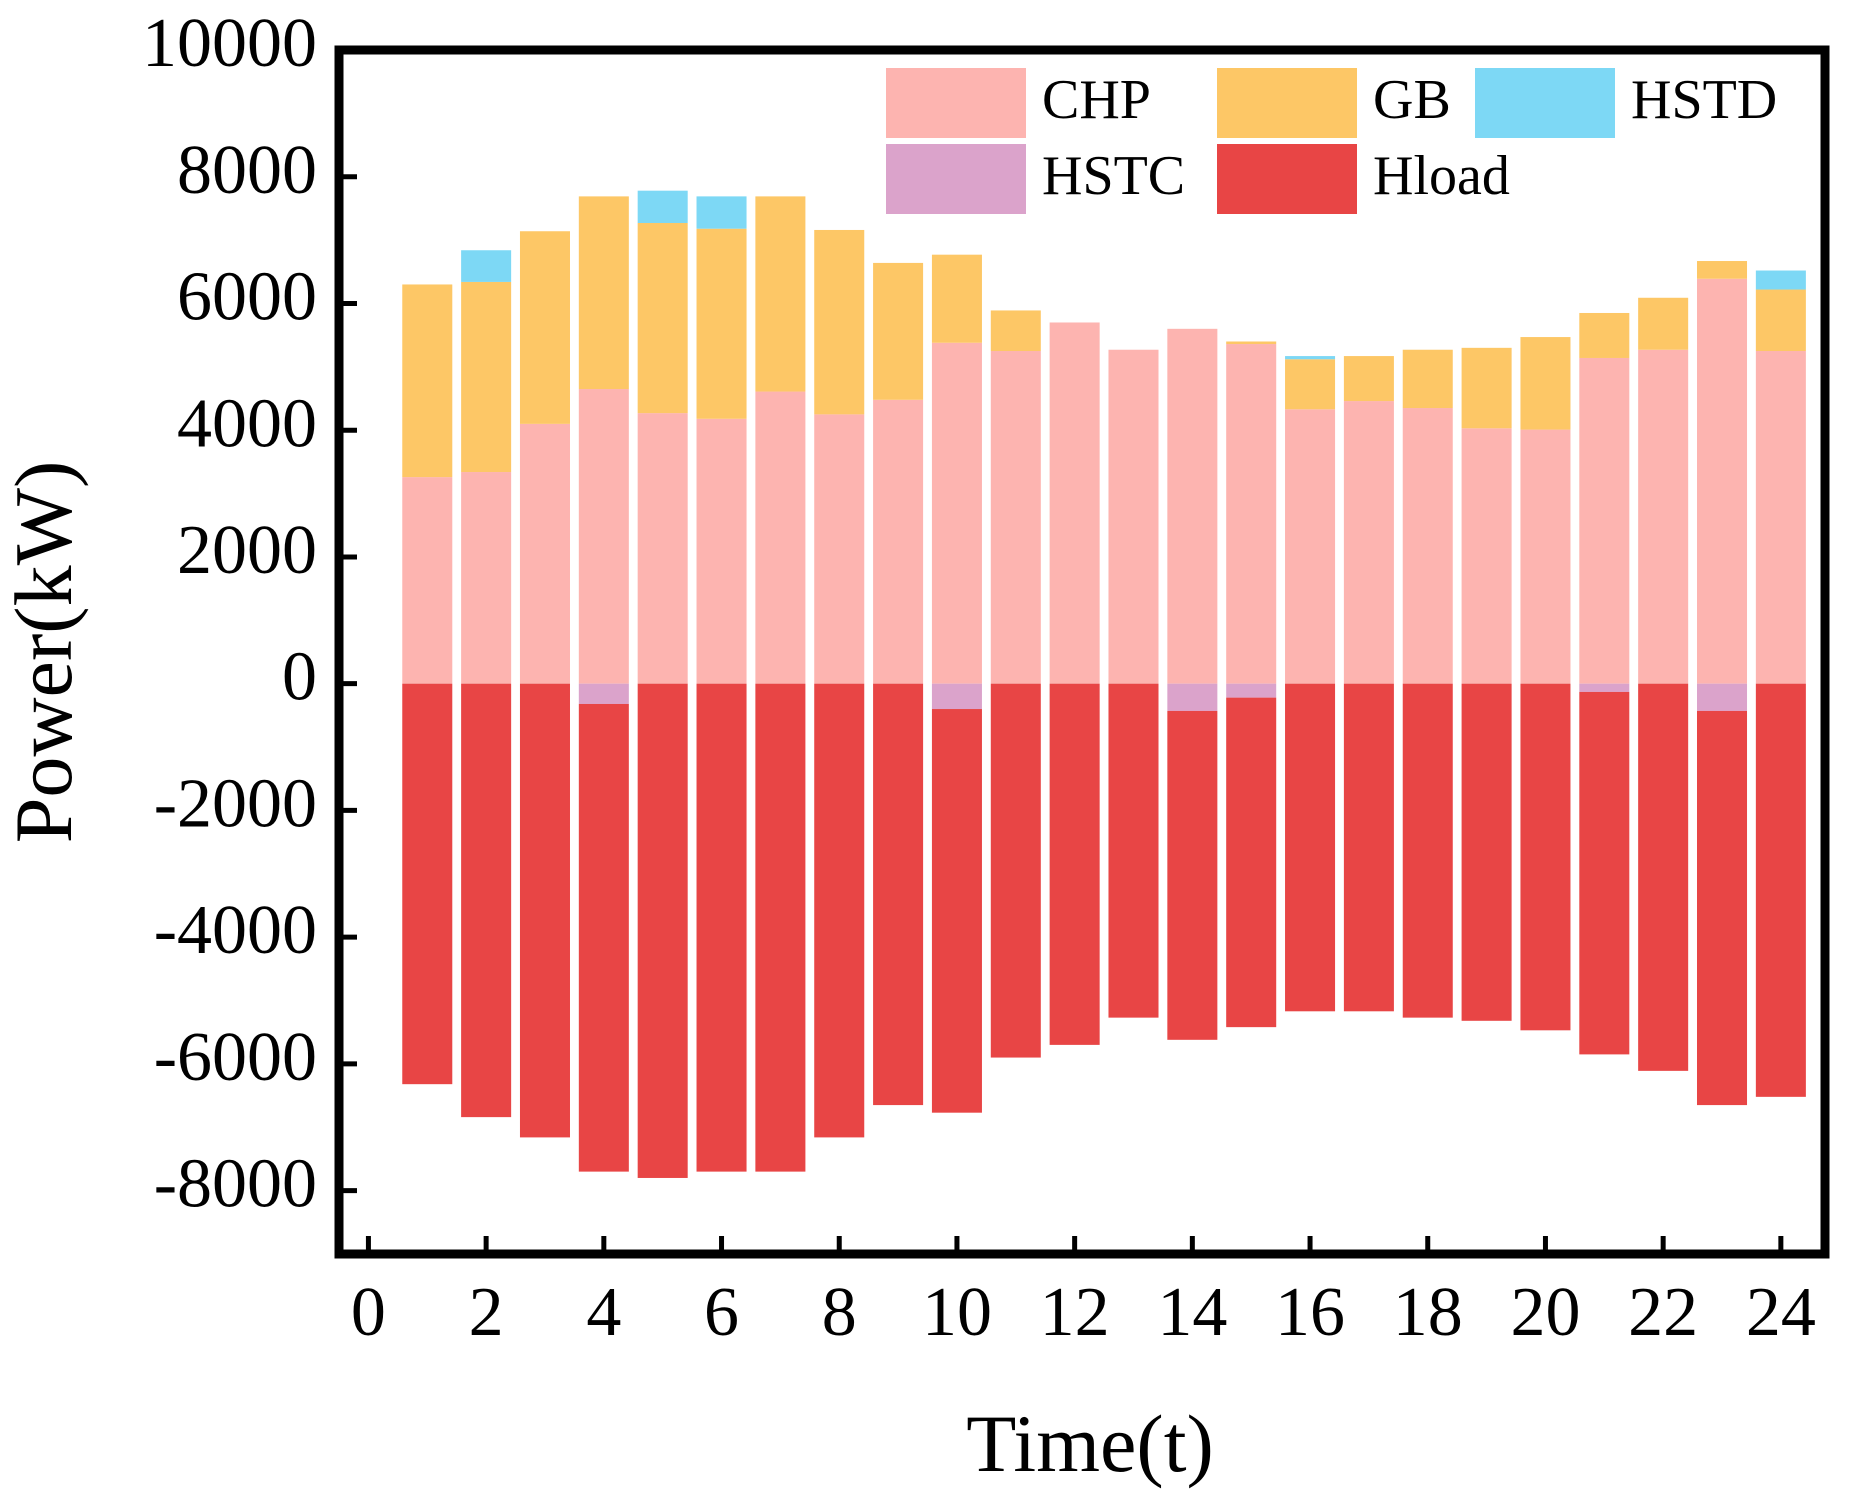 This screenshot has height=1511, width=1855. What do you see at coordinates (235, 803) in the screenshot?
I see `y-tick-label: -2000` at bounding box center [235, 803].